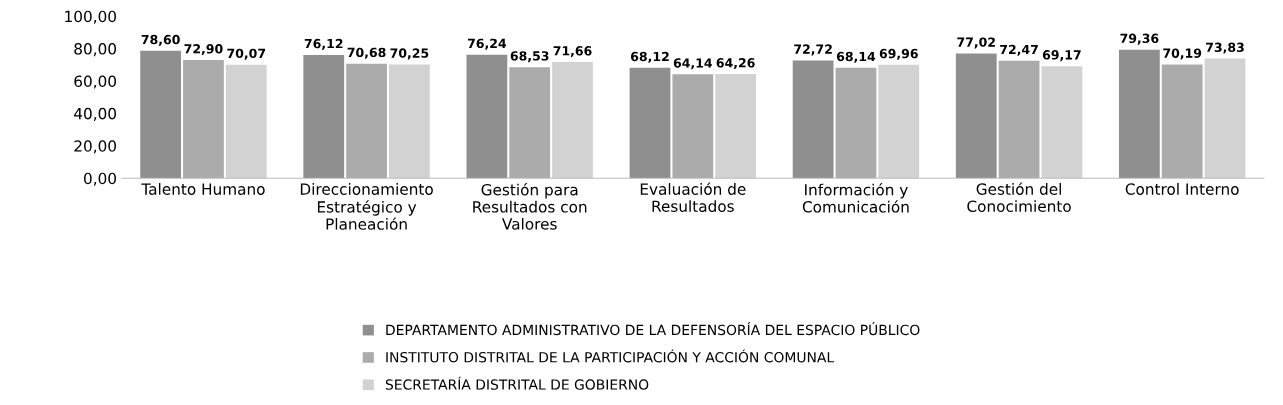  I want to click on data-label: 64,14, so click(693, 64).